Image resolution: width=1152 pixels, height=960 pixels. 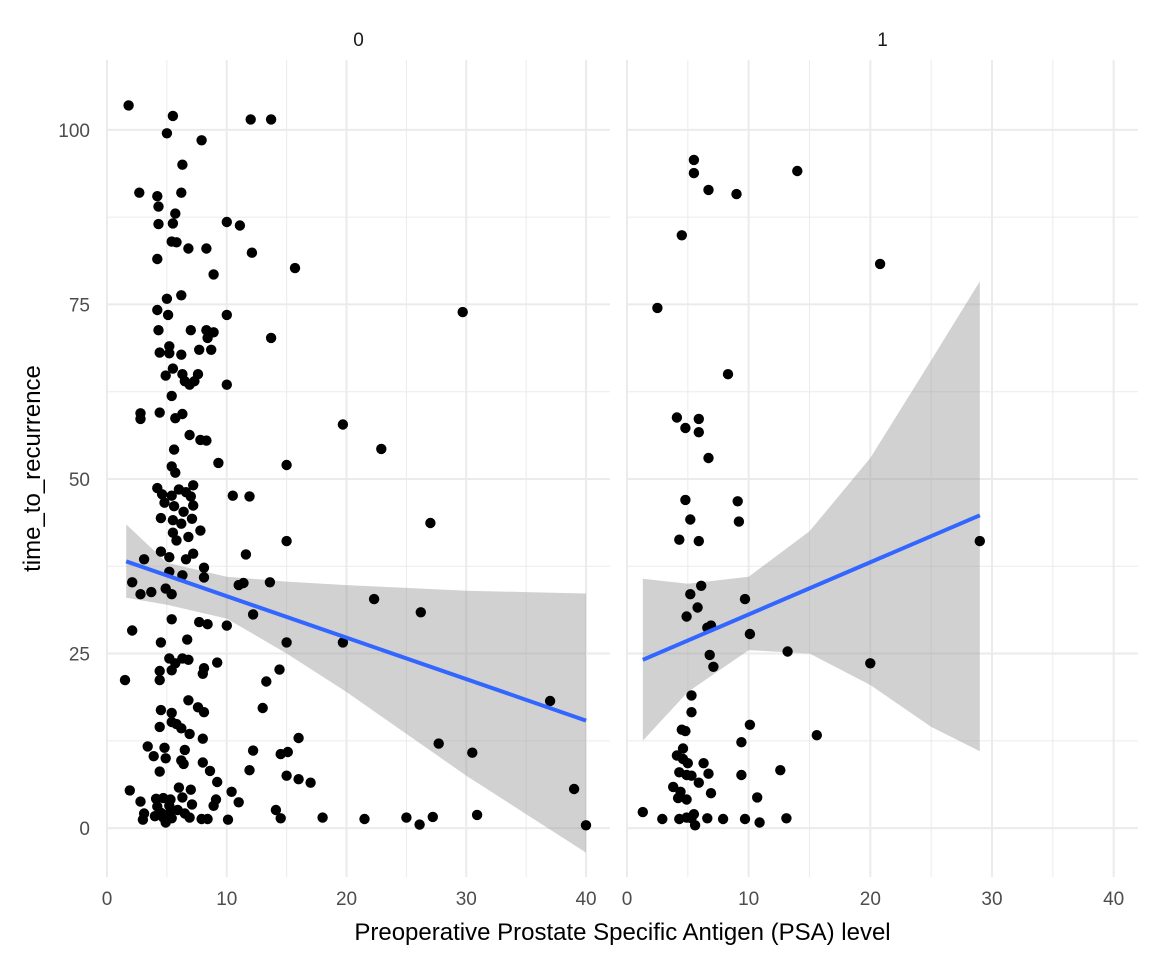 What do you see at coordinates (346, 899) in the screenshot?
I see `x-tick-label: 20` at bounding box center [346, 899].